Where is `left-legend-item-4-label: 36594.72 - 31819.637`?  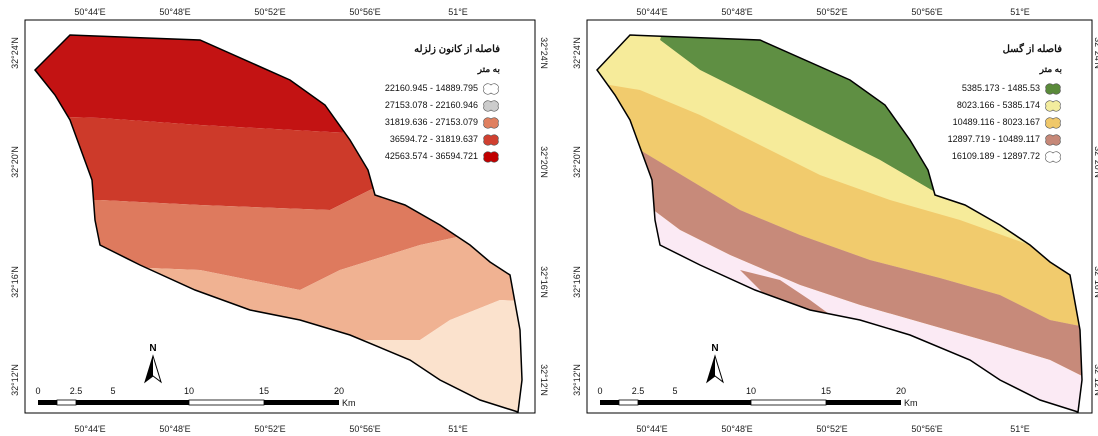 left-legend-item-4-label: 36594.72 - 31819.637 is located at coordinates (434, 139).